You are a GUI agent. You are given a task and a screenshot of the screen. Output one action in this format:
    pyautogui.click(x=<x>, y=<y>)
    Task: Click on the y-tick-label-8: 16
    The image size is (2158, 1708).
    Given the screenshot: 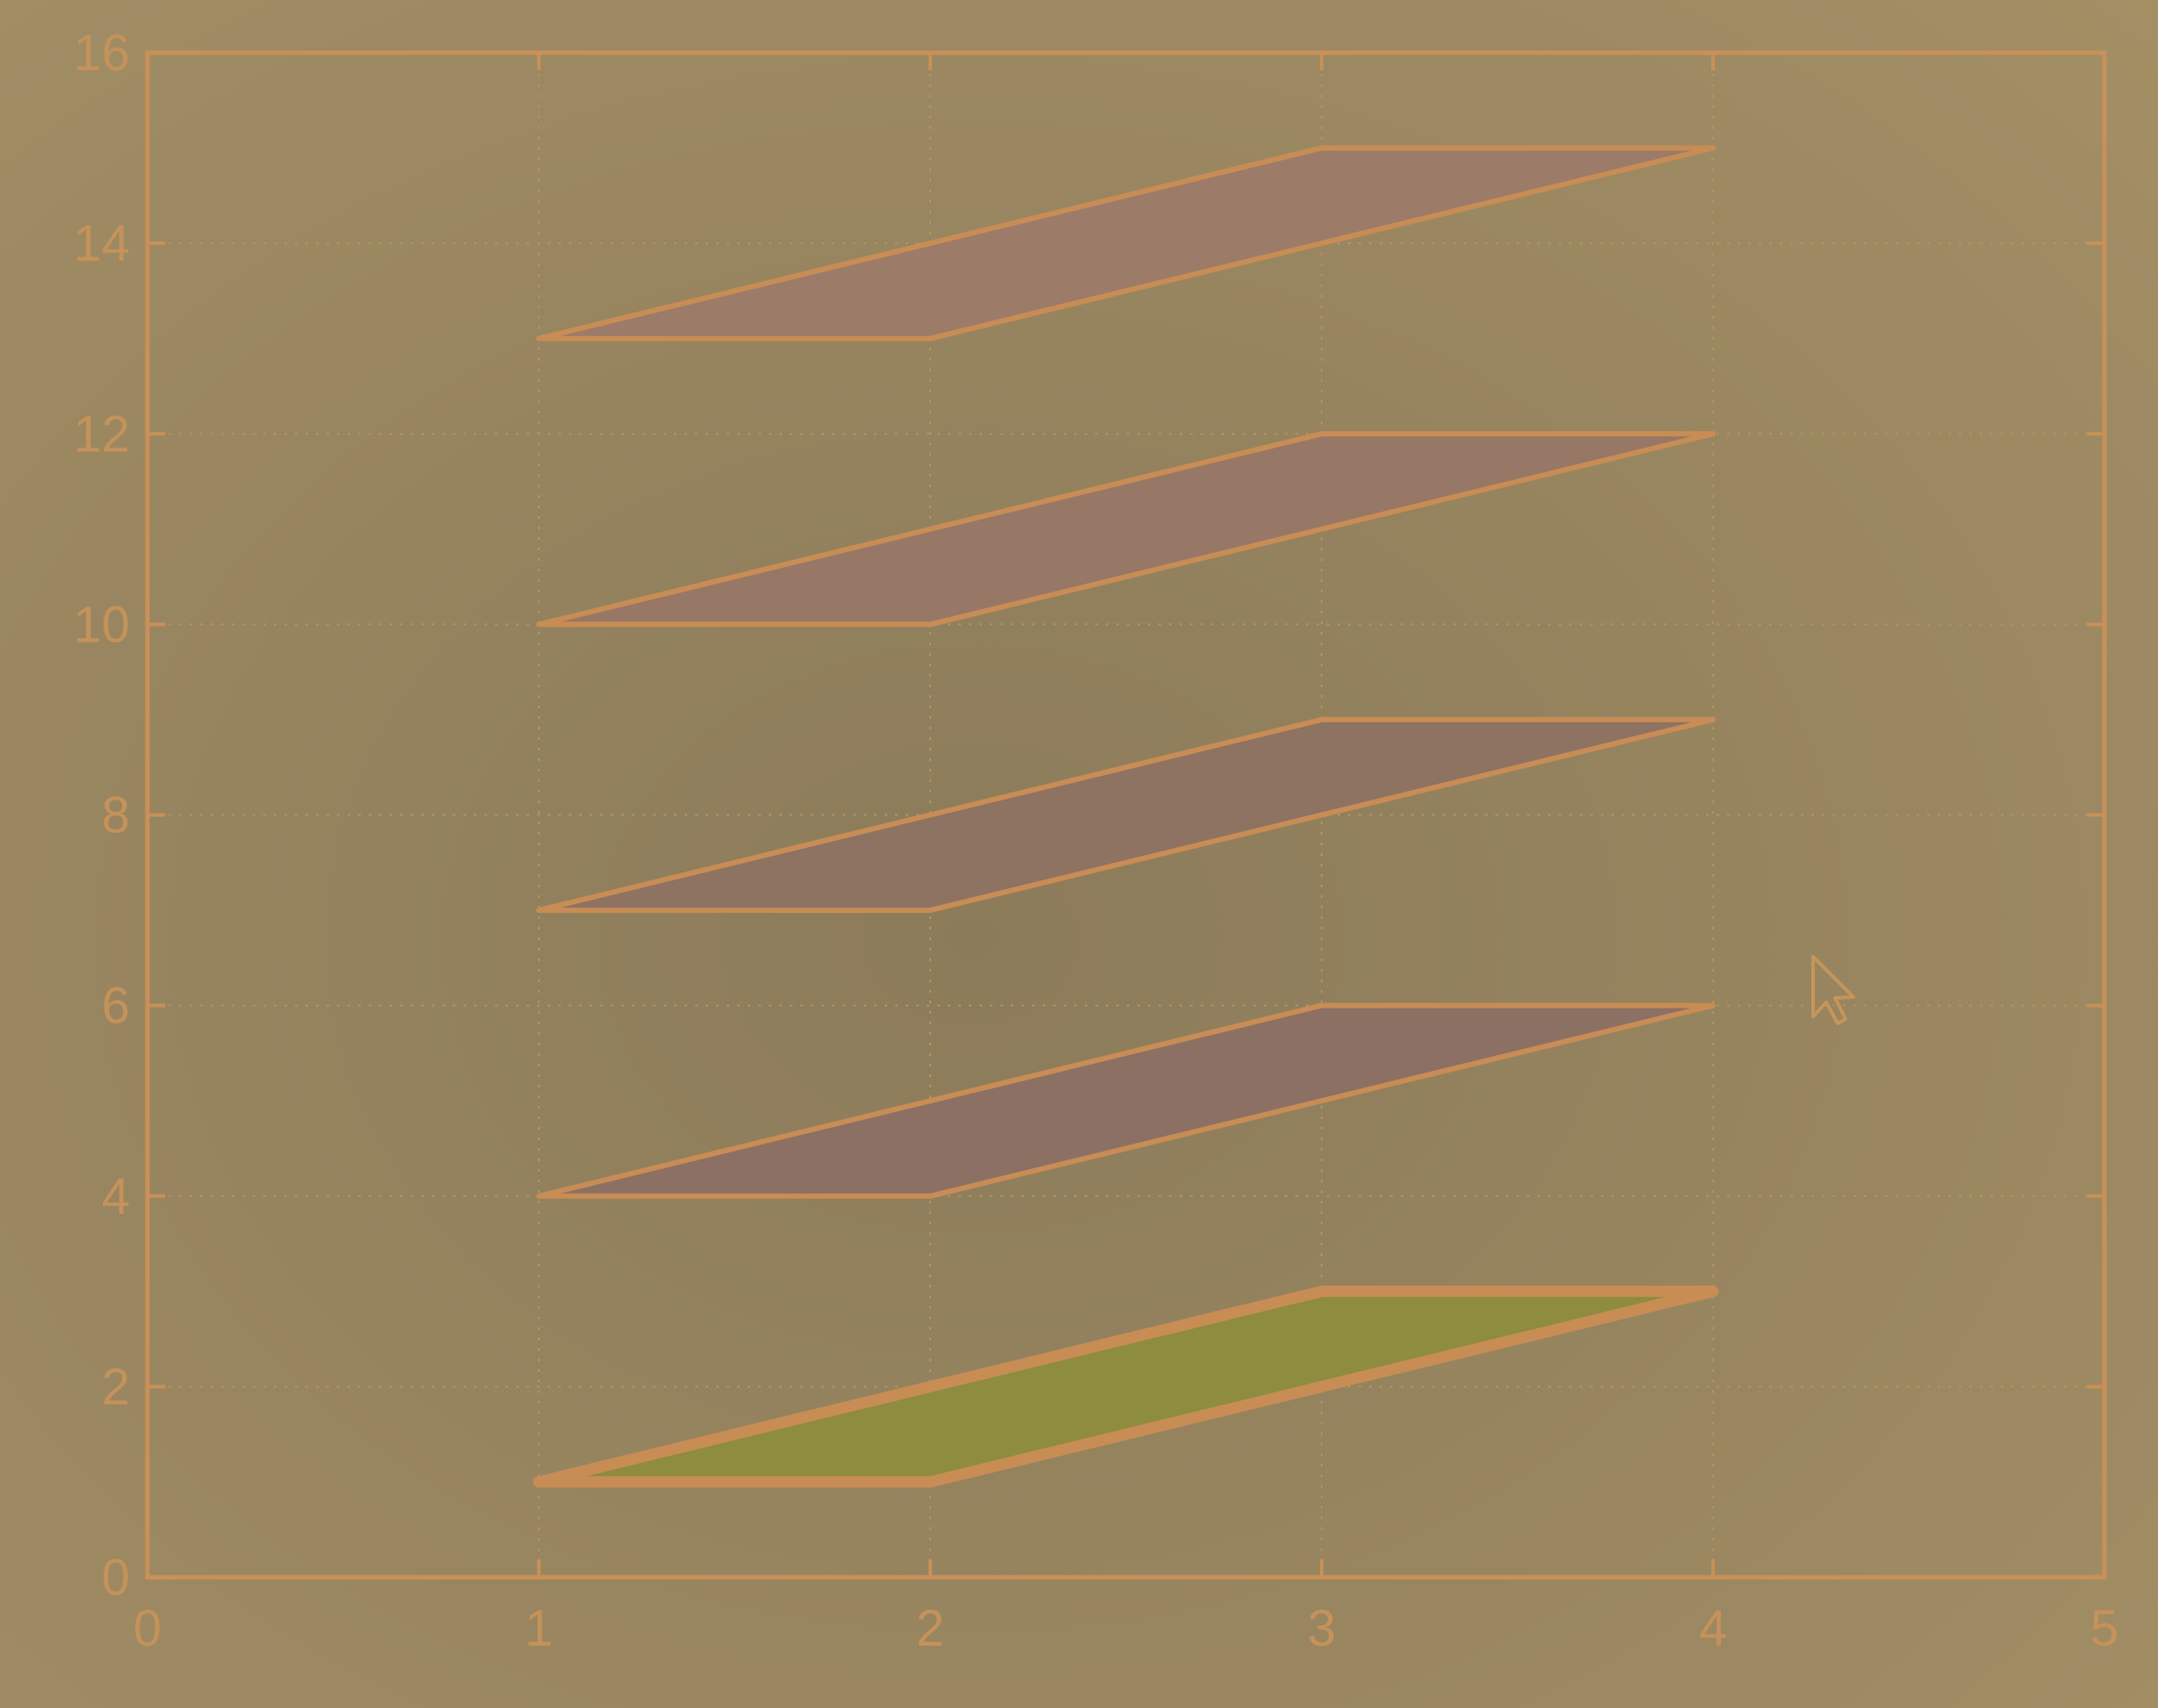 What is the action you would take?
    pyautogui.click(x=101, y=53)
    